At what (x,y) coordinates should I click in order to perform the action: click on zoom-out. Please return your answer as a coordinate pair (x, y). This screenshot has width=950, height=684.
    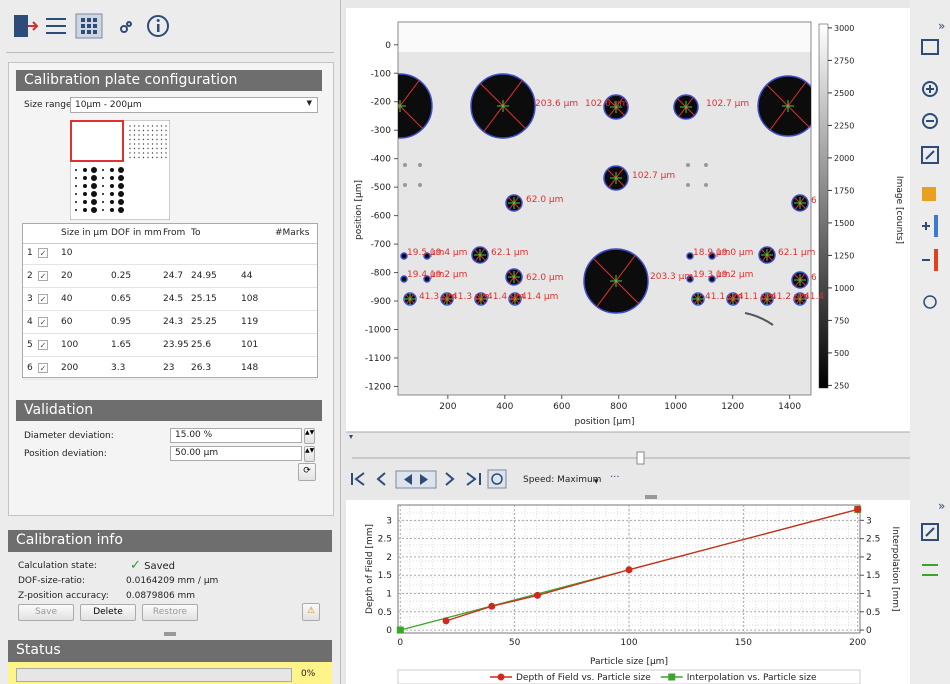
    Looking at the image, I should click on (930, 121).